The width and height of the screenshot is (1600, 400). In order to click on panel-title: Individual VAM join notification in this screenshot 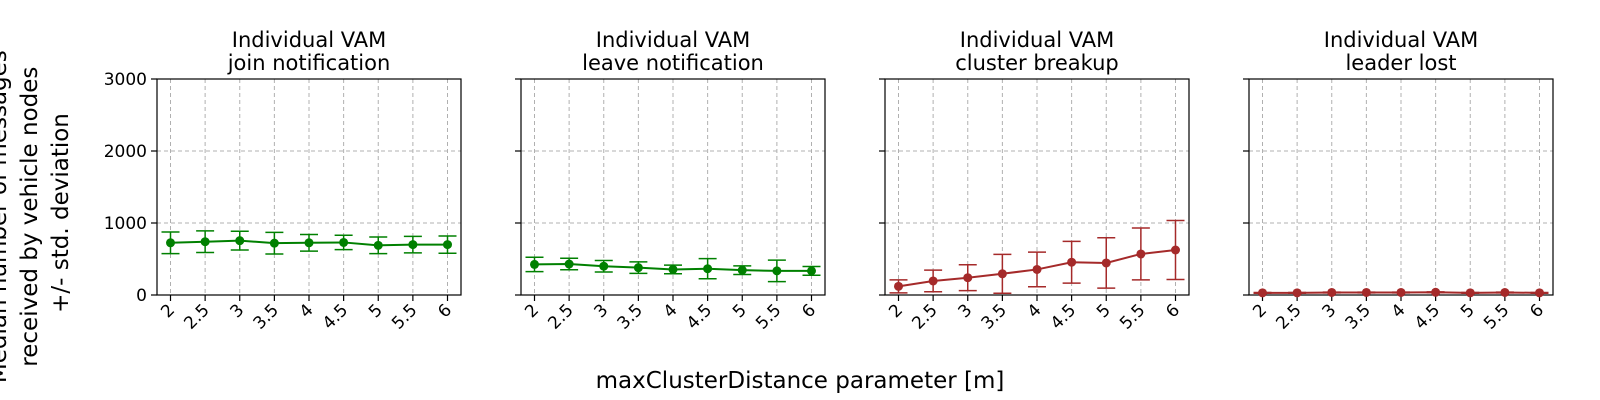, I will do `click(309, 51)`.